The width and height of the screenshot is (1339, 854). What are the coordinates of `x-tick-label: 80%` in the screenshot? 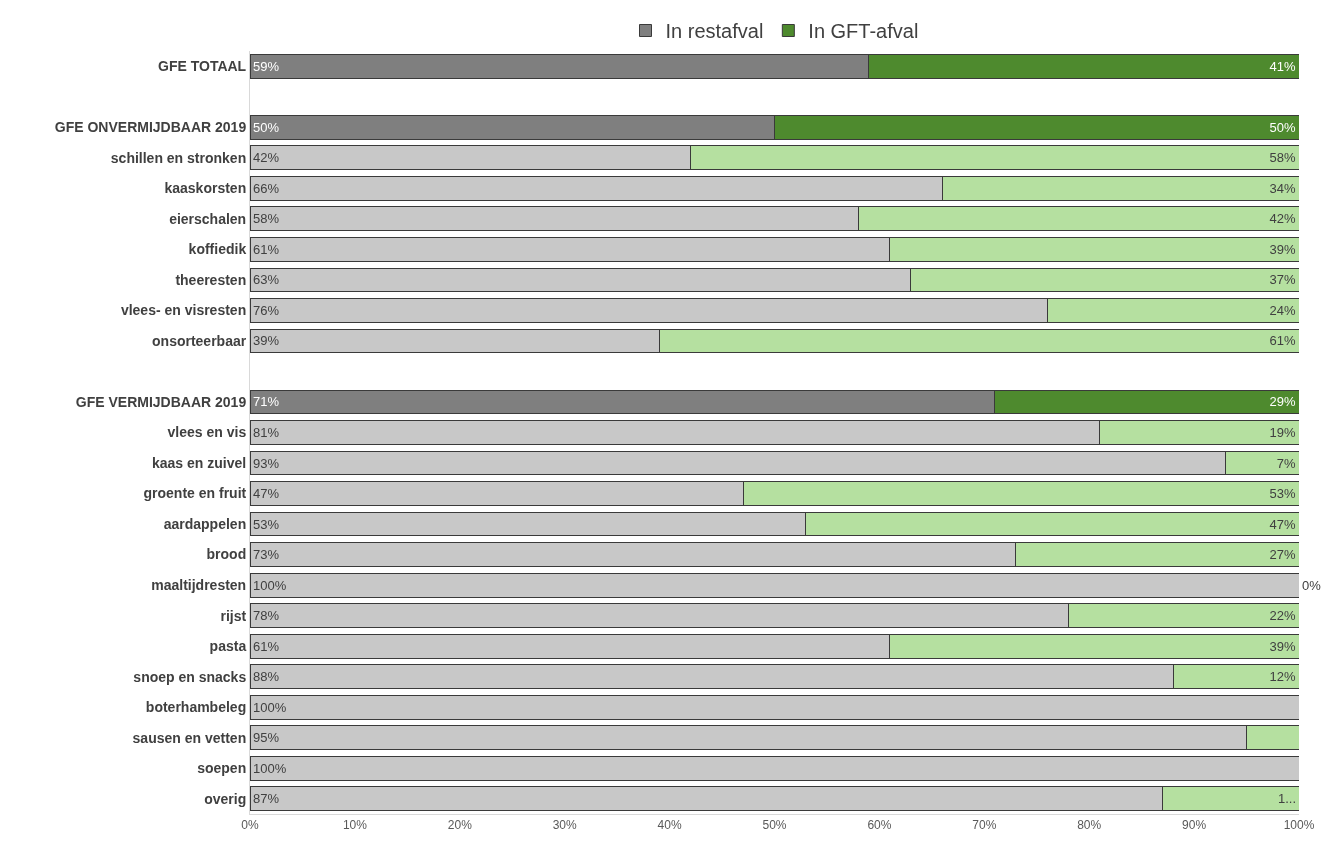 It's located at (1089, 825).